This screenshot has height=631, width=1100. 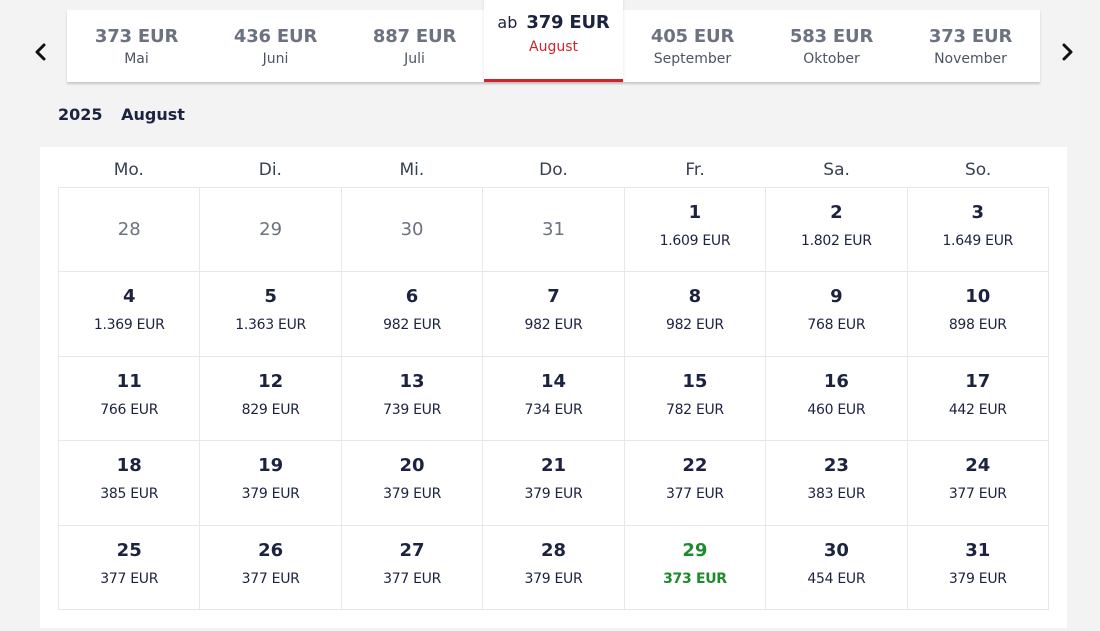 I want to click on weekday-label: Fr., so click(x=695, y=170).